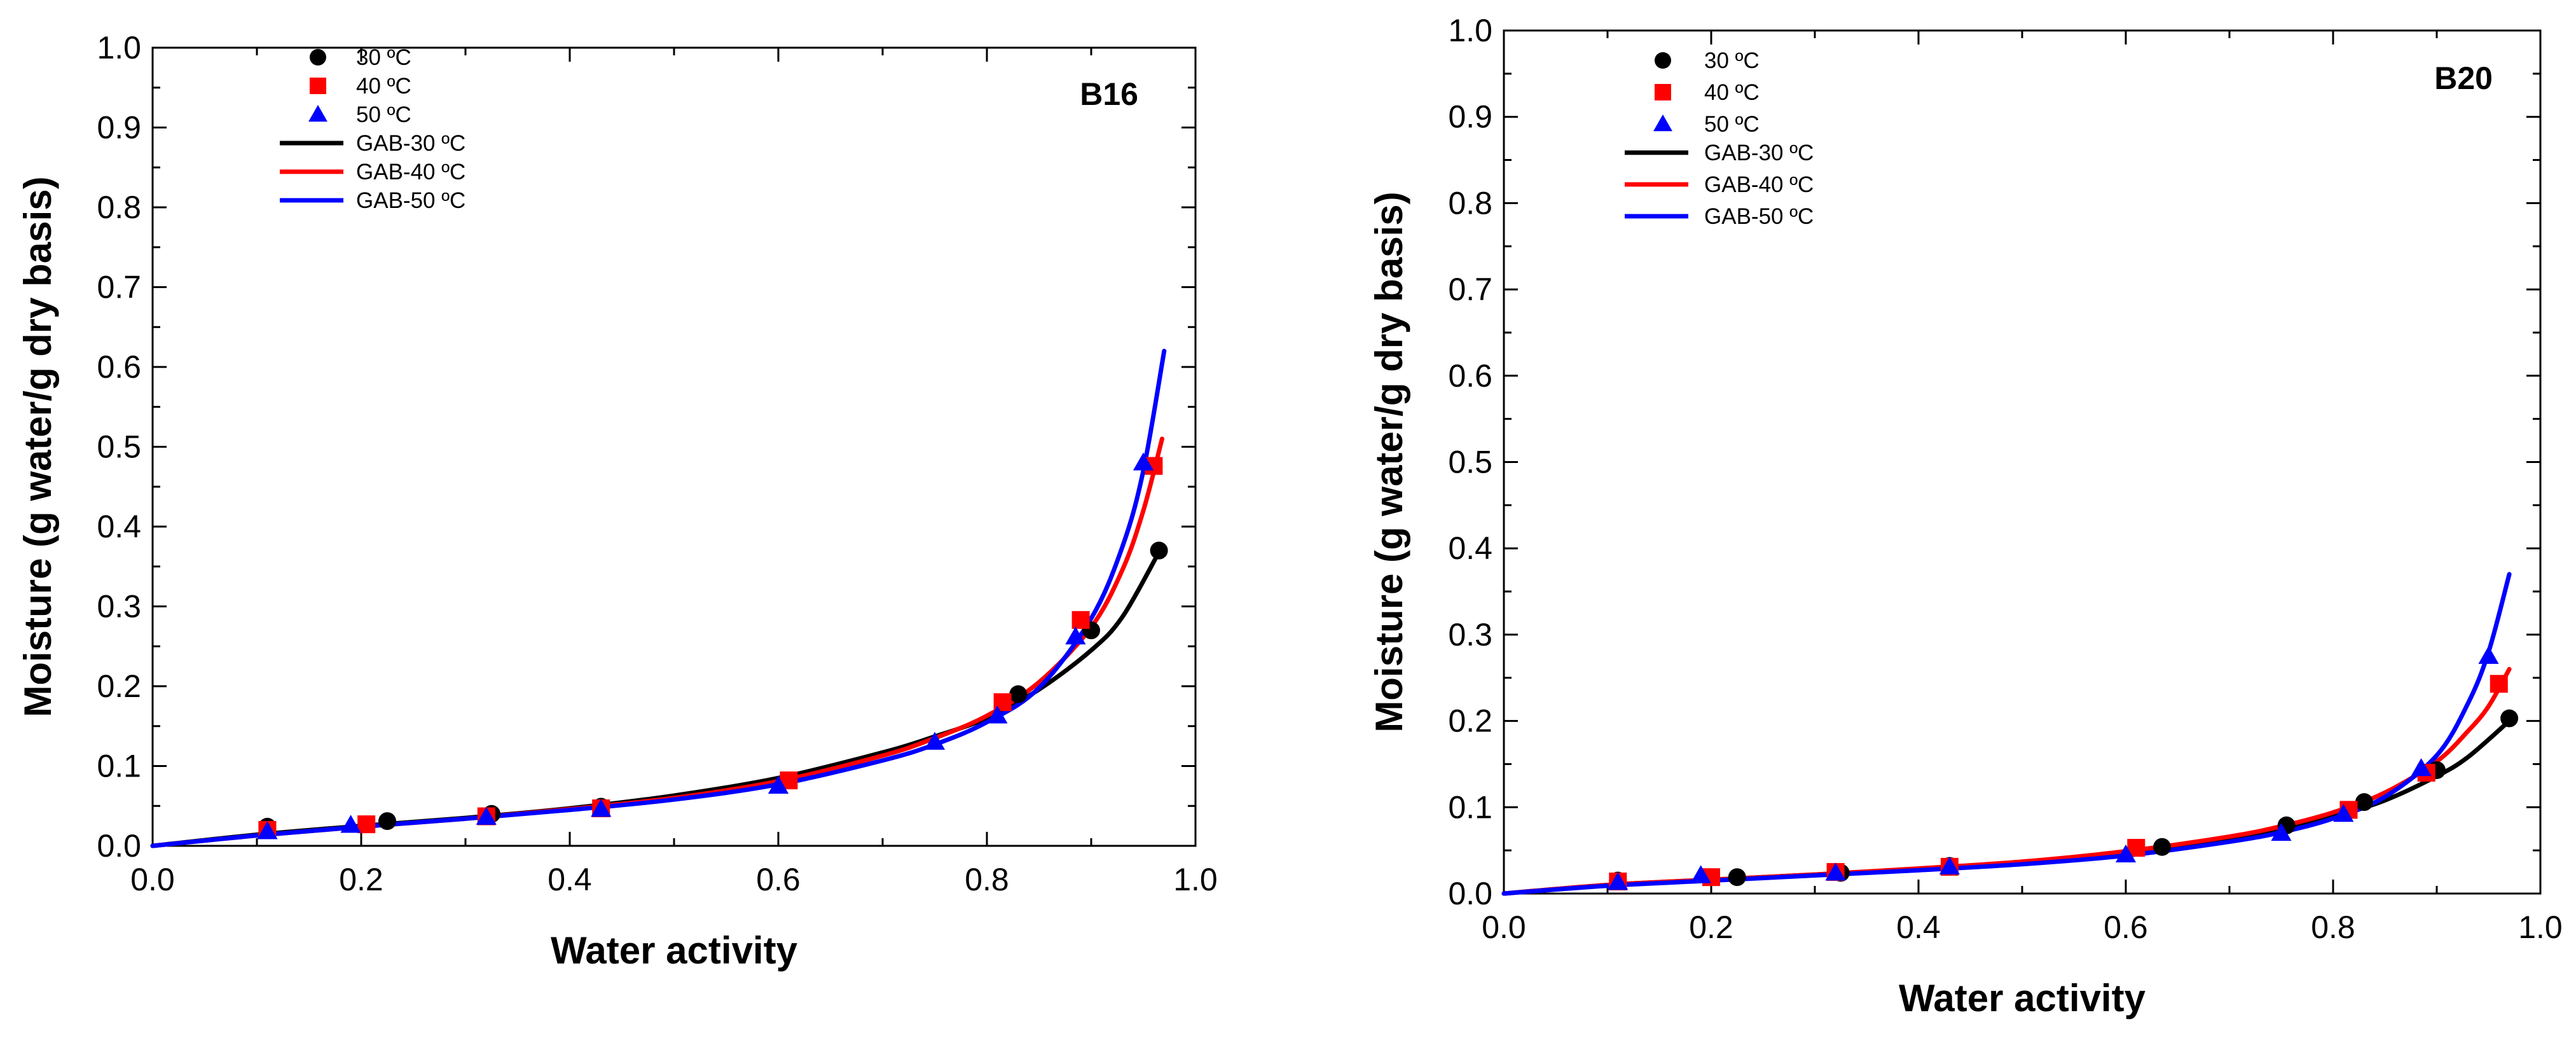 This screenshot has width=2576, height=1043. What do you see at coordinates (2007, 781) in the screenshot?
I see `series-line-gab-40-c` at bounding box center [2007, 781].